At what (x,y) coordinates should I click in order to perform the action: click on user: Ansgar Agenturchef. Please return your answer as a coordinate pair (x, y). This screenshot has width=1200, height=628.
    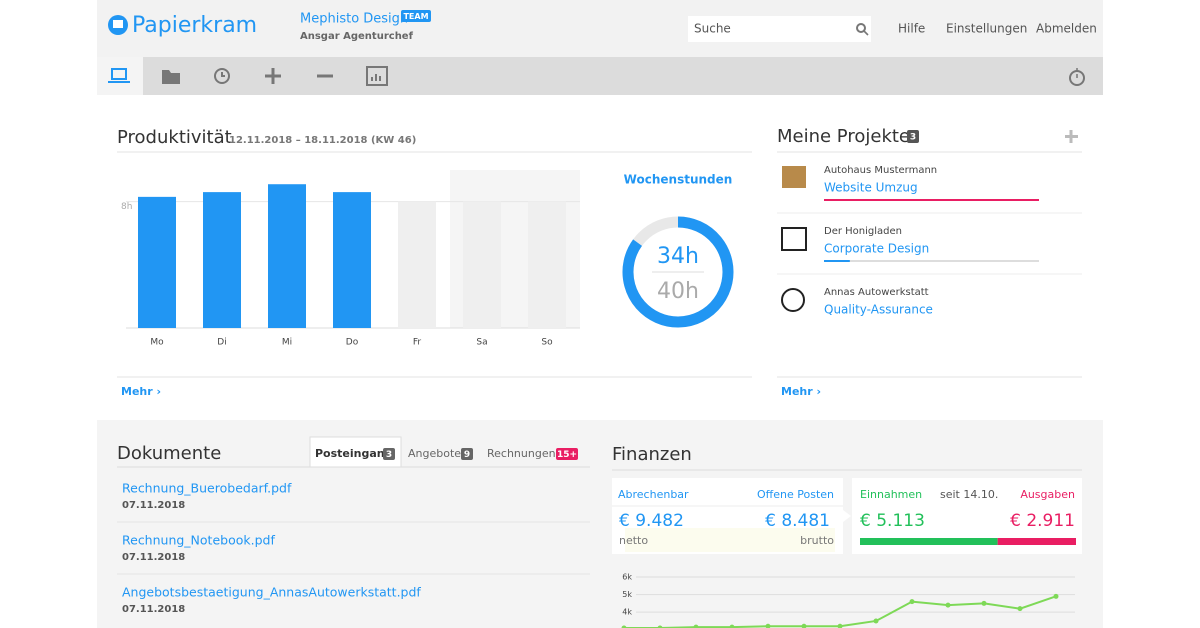
    Looking at the image, I should click on (357, 36).